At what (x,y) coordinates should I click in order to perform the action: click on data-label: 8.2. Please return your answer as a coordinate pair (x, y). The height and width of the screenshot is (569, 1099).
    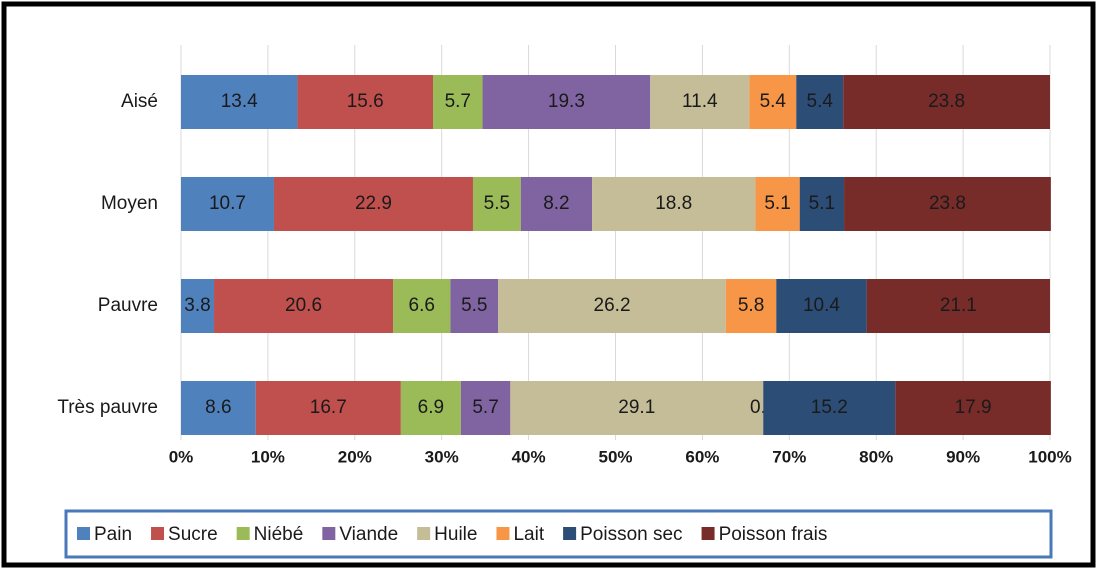
    Looking at the image, I should click on (556, 203).